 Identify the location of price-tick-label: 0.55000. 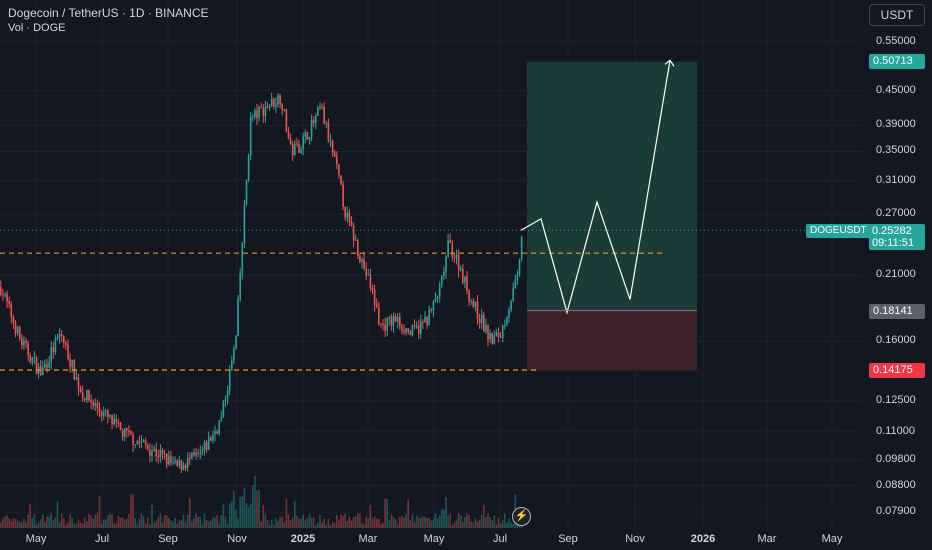
(896, 41).